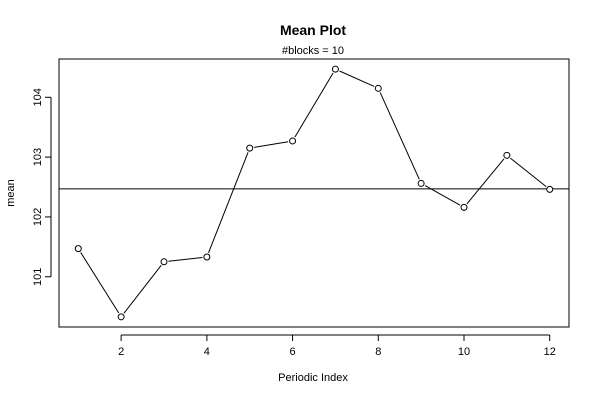 This screenshot has width=599, height=400. What do you see at coordinates (42, 187) in the screenshot?
I see `y-axis: 101 102 103 104` at bounding box center [42, 187].